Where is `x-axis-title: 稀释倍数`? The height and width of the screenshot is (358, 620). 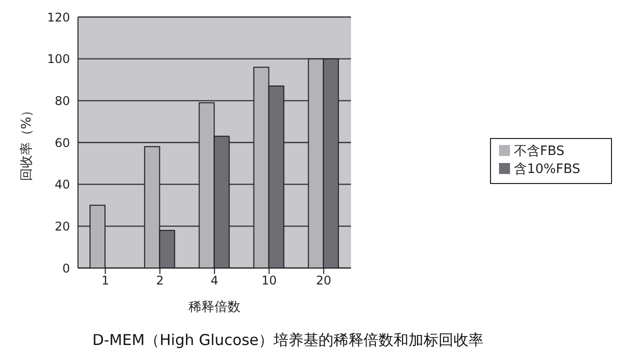
x-axis-title: 稀释倍数 is located at coordinates (214, 307).